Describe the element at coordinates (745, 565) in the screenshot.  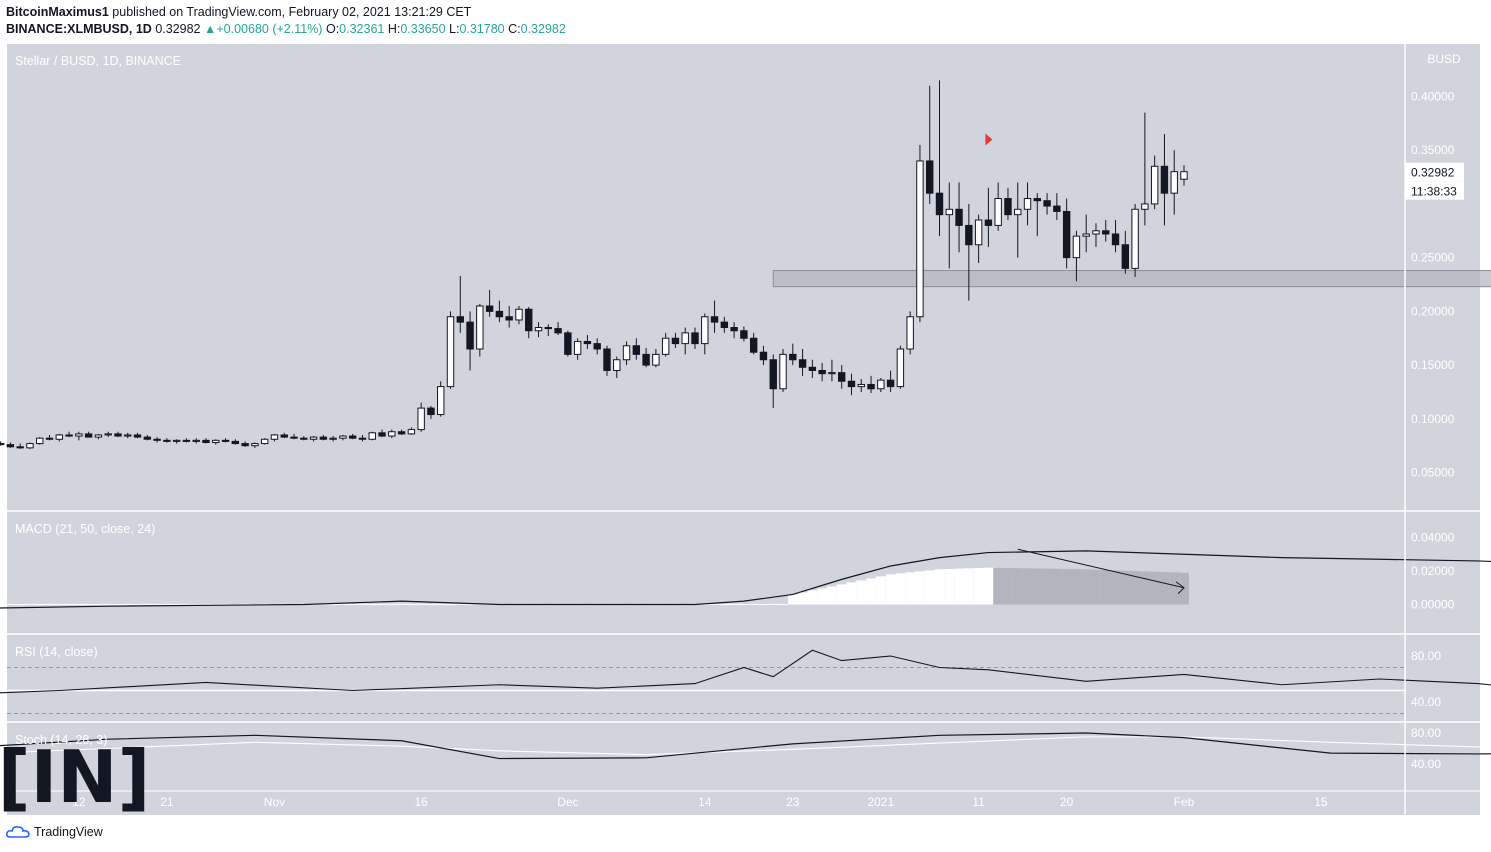
I see `macd-pane: MACD (21, 50, close, 24)` at that location.